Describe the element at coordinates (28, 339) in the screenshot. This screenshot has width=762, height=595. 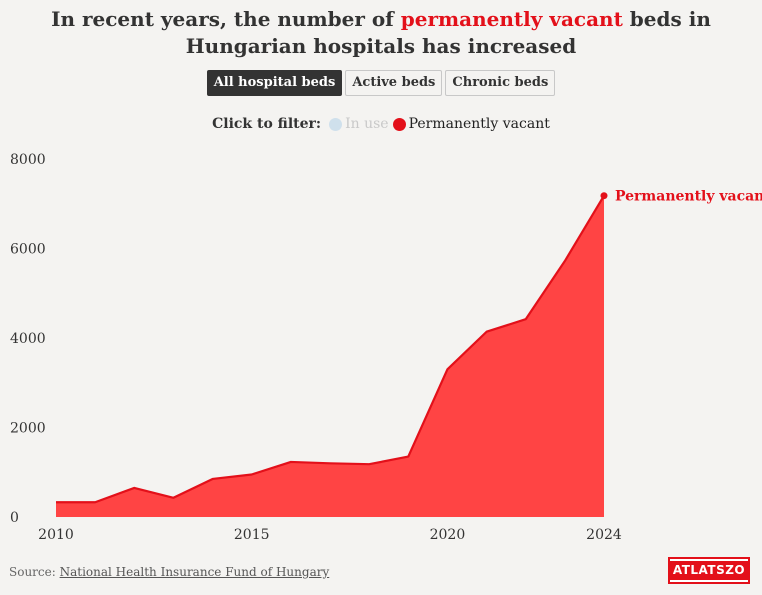
I see `y-tick-label: 4000` at that location.